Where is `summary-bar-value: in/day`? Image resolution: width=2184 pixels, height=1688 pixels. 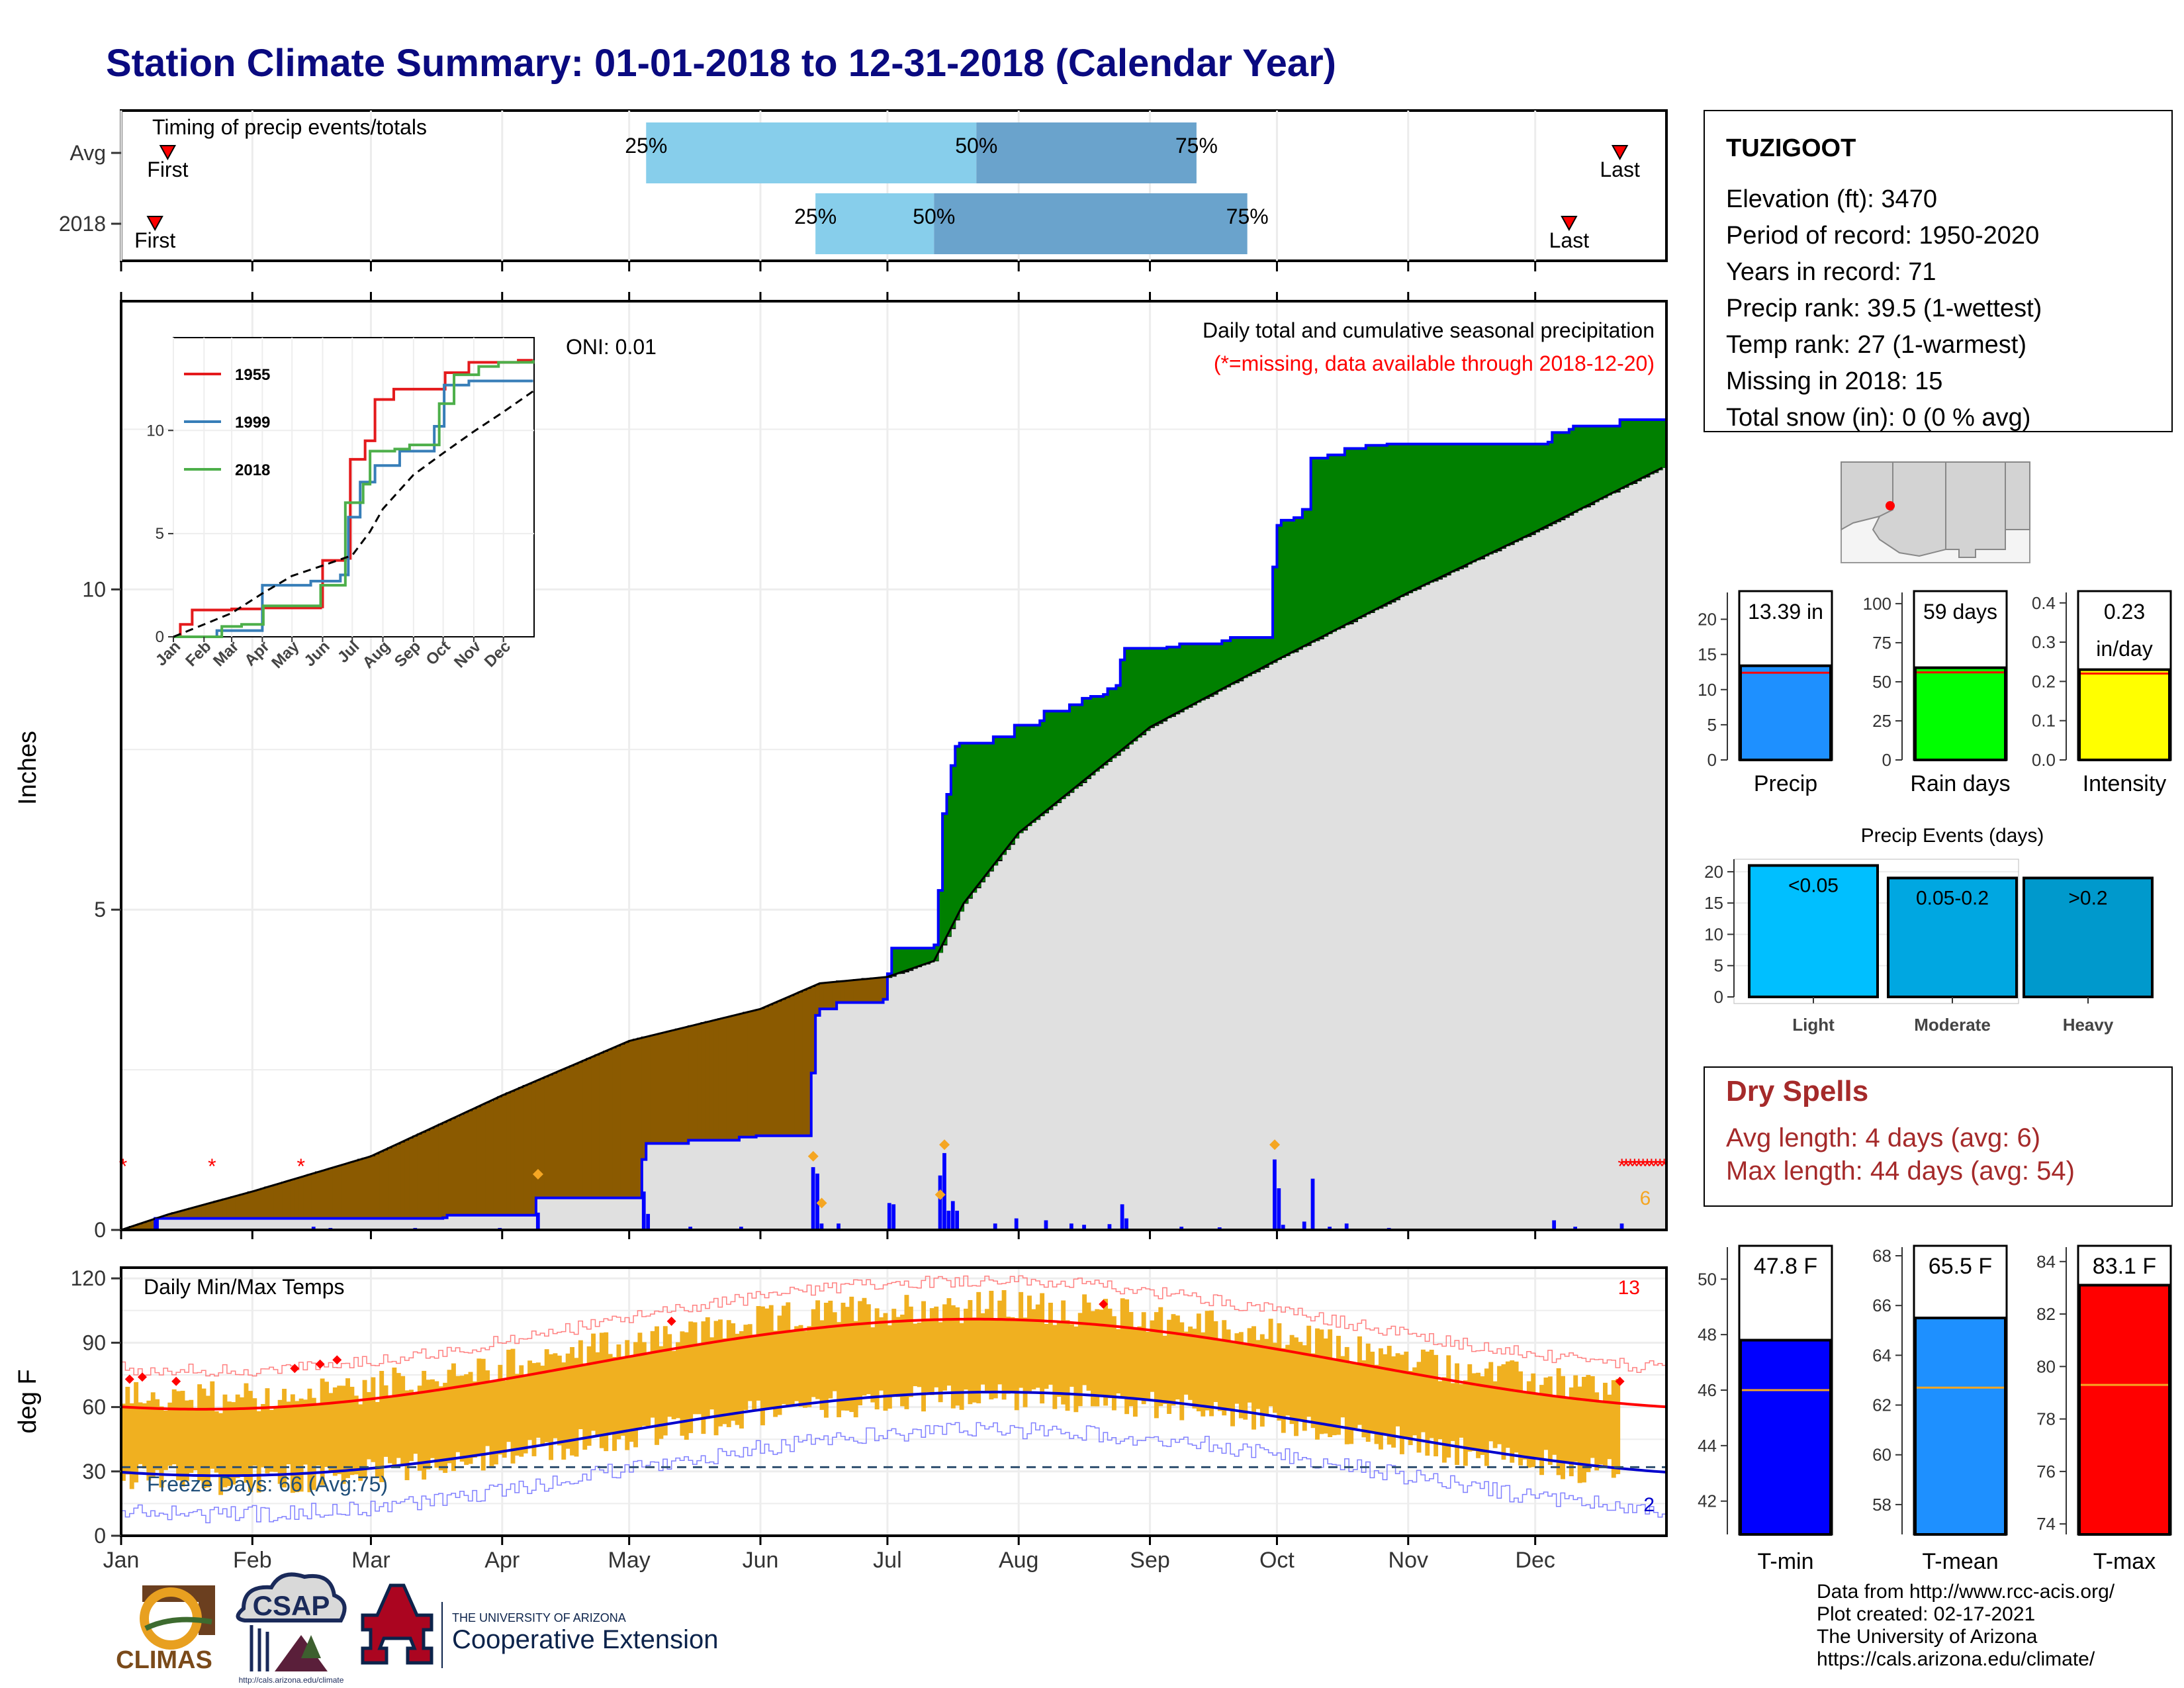 summary-bar-value: in/day is located at coordinates (2124, 649).